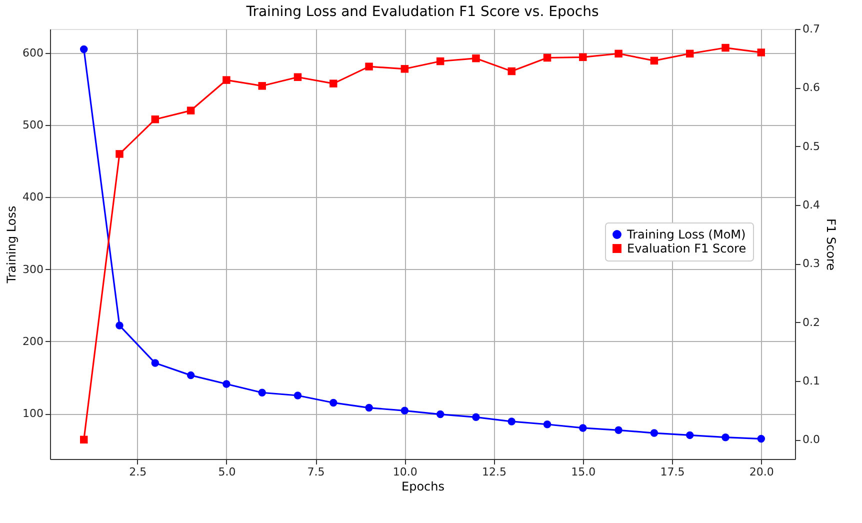 The width and height of the screenshot is (862, 523). Describe the element at coordinates (316, 472) in the screenshot. I see `x-tick-label: 7.5` at that location.